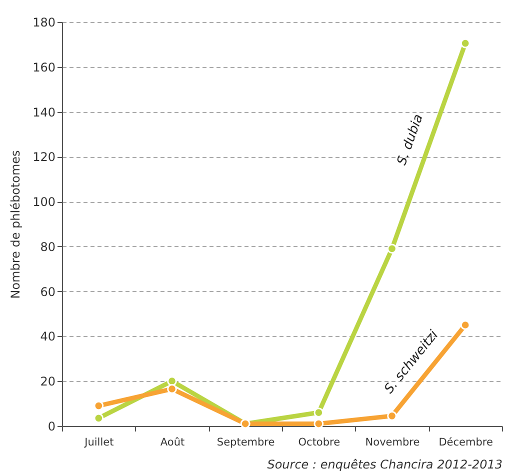  What do you see at coordinates (48, 337) in the screenshot?
I see `y-tick-label: 40` at bounding box center [48, 337].